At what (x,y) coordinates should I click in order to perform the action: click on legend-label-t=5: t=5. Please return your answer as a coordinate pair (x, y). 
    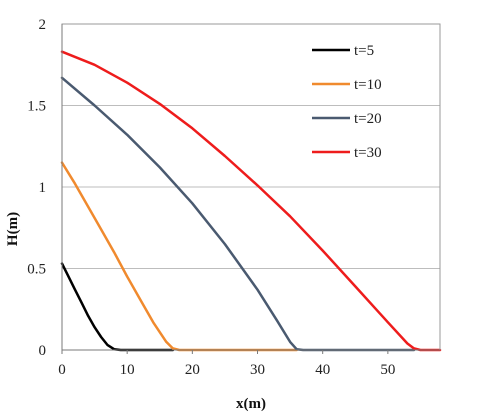
    Looking at the image, I should click on (364, 51).